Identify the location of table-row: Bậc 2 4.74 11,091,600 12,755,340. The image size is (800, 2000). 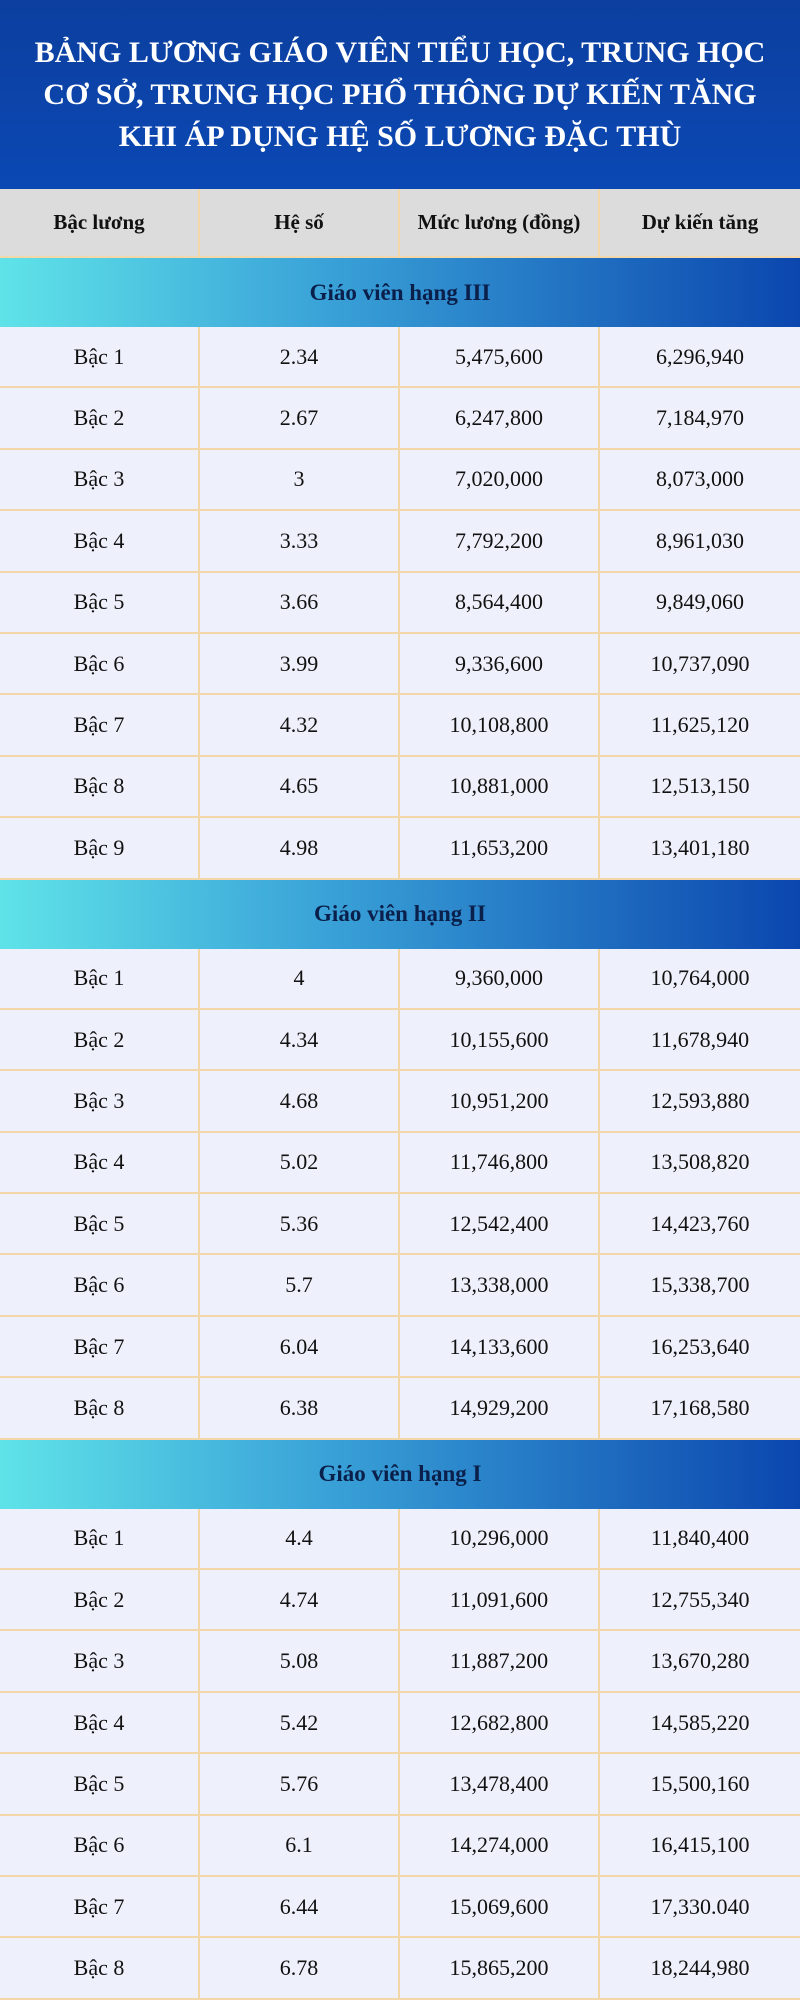
(400, 1601).